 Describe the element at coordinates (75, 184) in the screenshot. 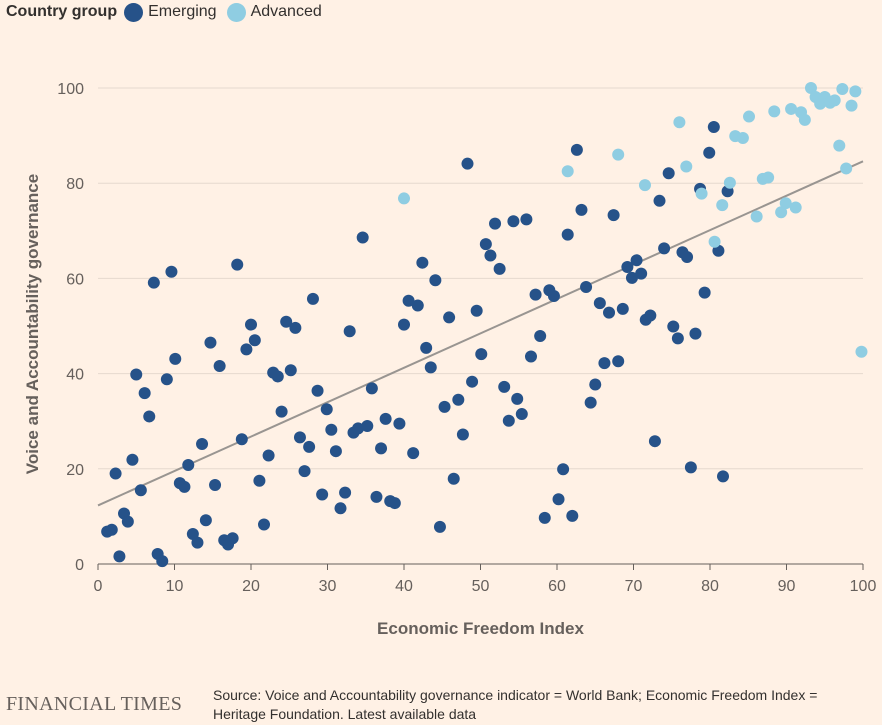

I see `y-tick-label: 80` at that location.